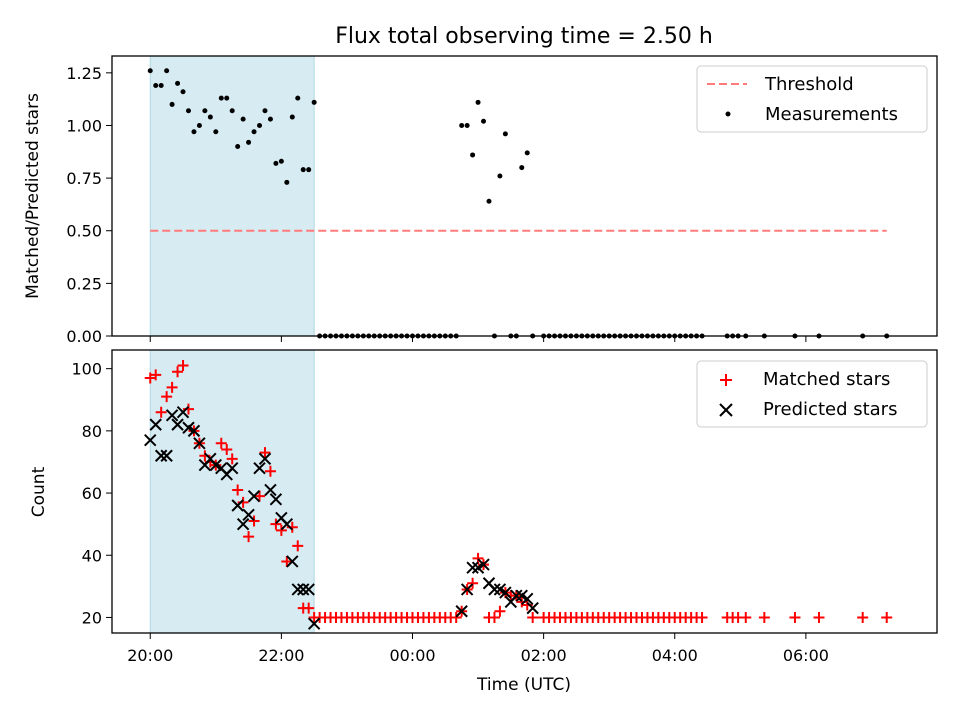  I want to click on x-tick-label: 20:00, so click(150, 655).